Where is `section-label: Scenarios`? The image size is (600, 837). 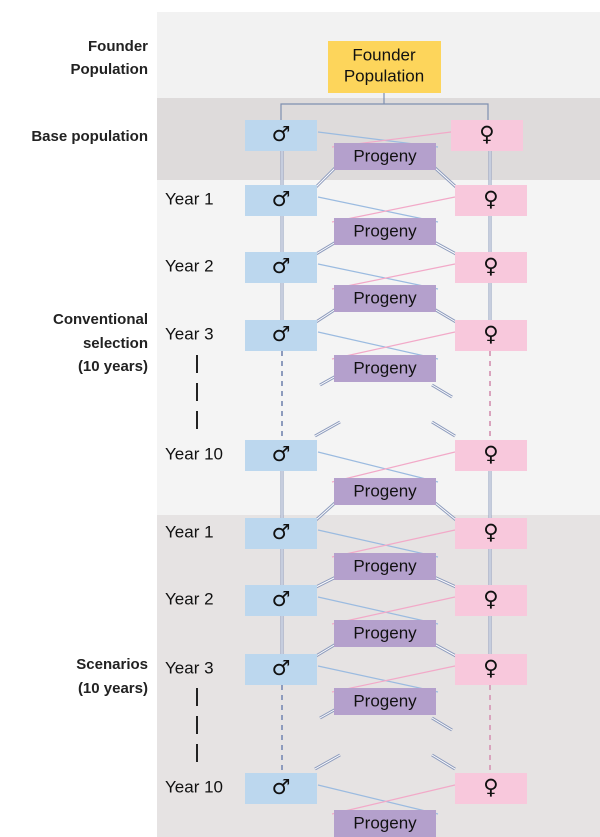 section-label: Scenarios is located at coordinates (112, 664).